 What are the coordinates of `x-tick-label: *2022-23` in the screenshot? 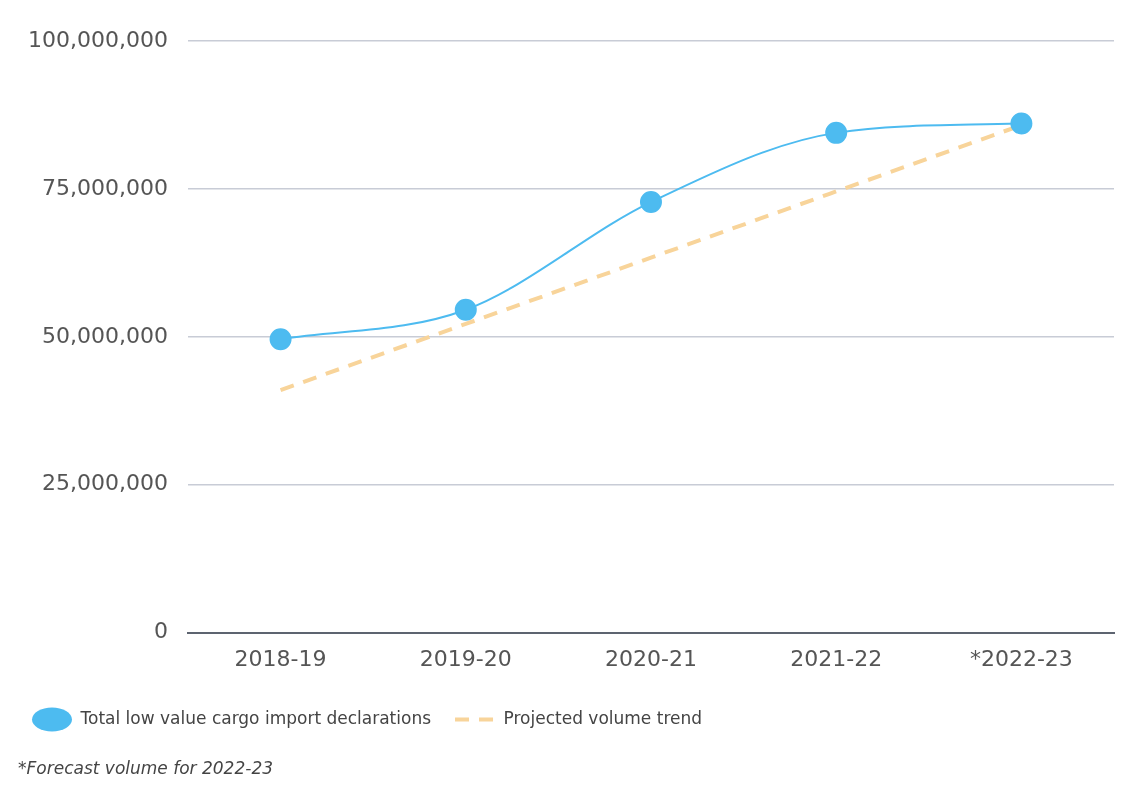 It's located at (1021, 658).